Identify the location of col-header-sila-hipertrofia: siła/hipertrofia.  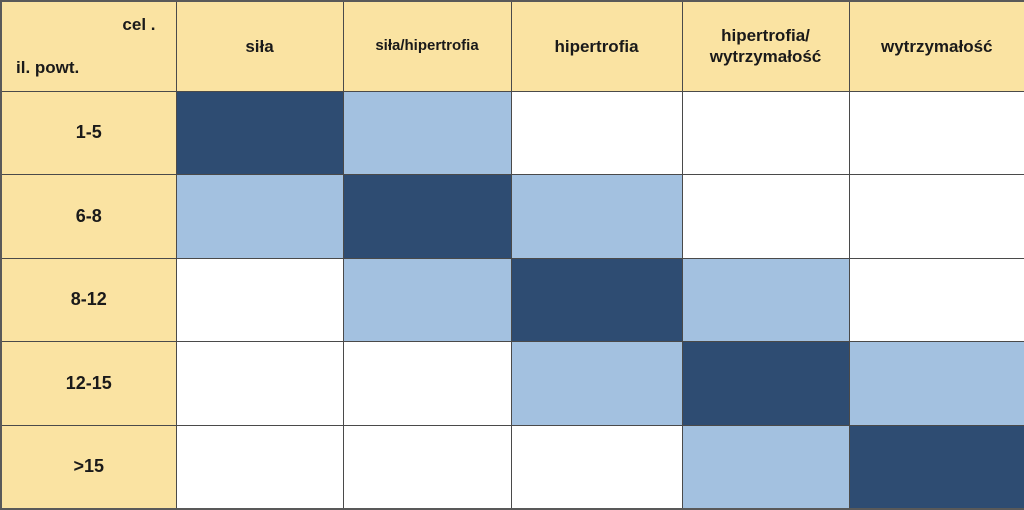
(427, 46).